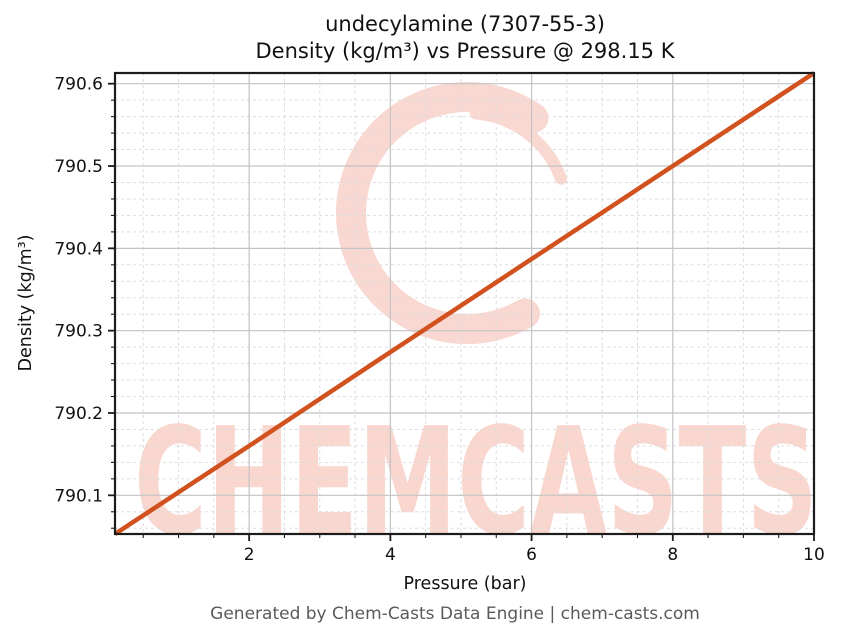 Image resolution: width=843 pixels, height=644 pixels. I want to click on x-tick-label: 10, so click(814, 555).